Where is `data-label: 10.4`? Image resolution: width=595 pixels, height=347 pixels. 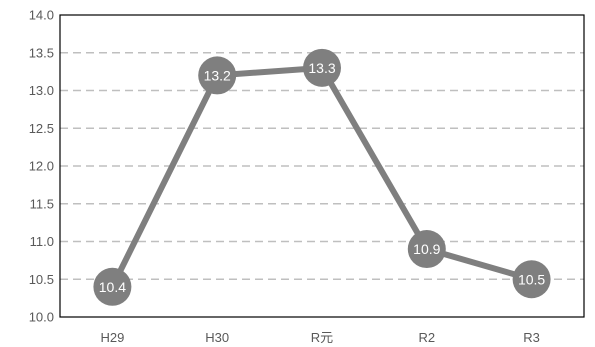
data-label: 10.4 is located at coordinates (112, 287).